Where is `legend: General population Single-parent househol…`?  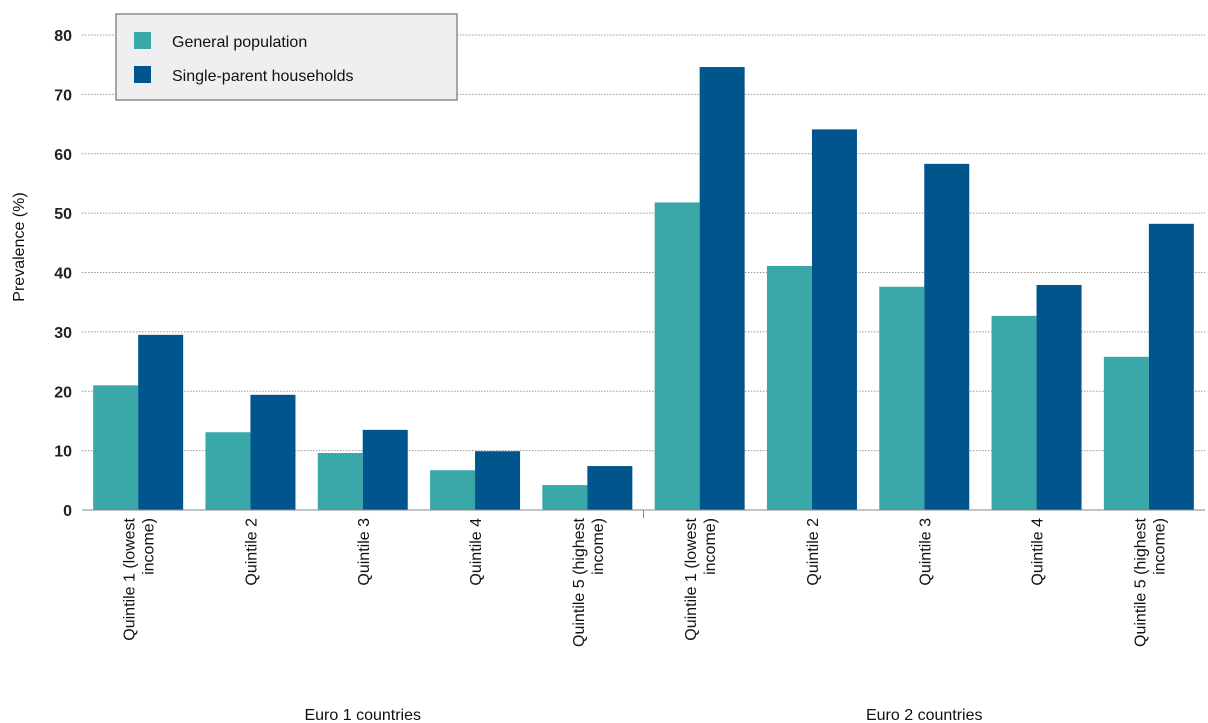
legend: General population Single-parent househol… is located at coordinates (286, 57).